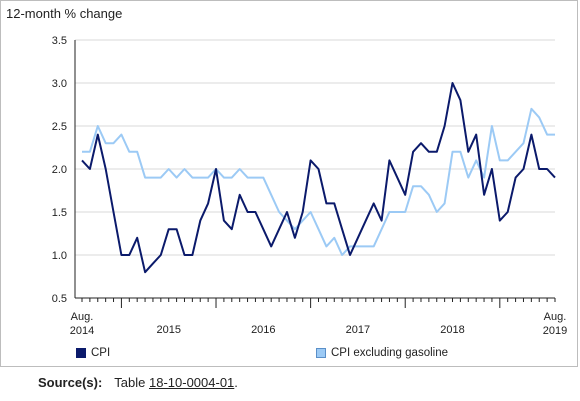  I want to click on y-tick-label: 1.5, so click(59, 213).